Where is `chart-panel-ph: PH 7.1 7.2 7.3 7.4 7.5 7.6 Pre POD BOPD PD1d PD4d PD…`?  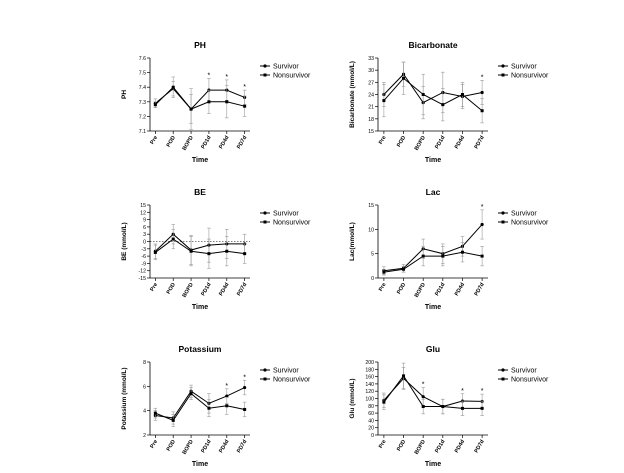
chart-panel-ph: PH 7.1 7.2 7.3 7.4 7.5 7.6 Pre POD BOPD PD1d PD4d PD… is located at coordinates (216, 102).